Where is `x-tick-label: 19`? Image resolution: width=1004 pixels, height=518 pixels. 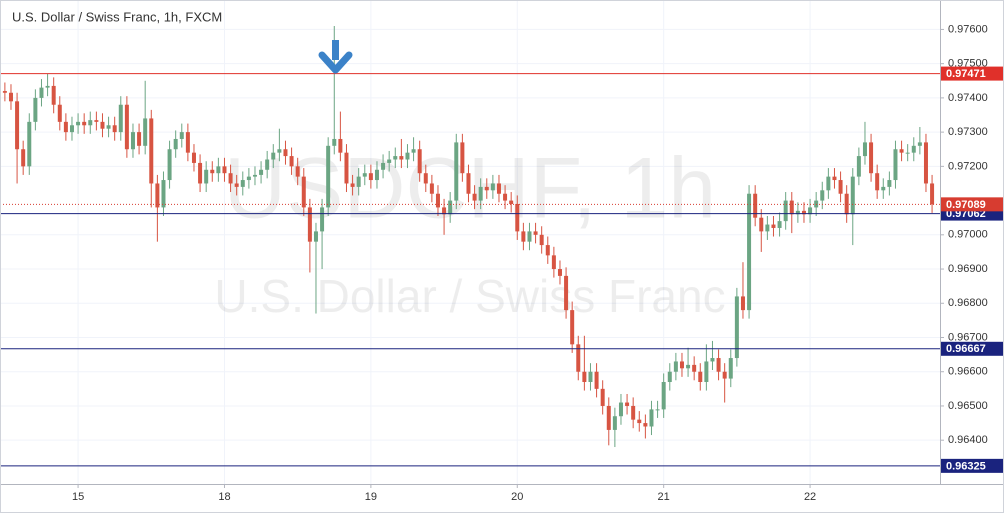 x-tick-label: 19 is located at coordinates (371, 497).